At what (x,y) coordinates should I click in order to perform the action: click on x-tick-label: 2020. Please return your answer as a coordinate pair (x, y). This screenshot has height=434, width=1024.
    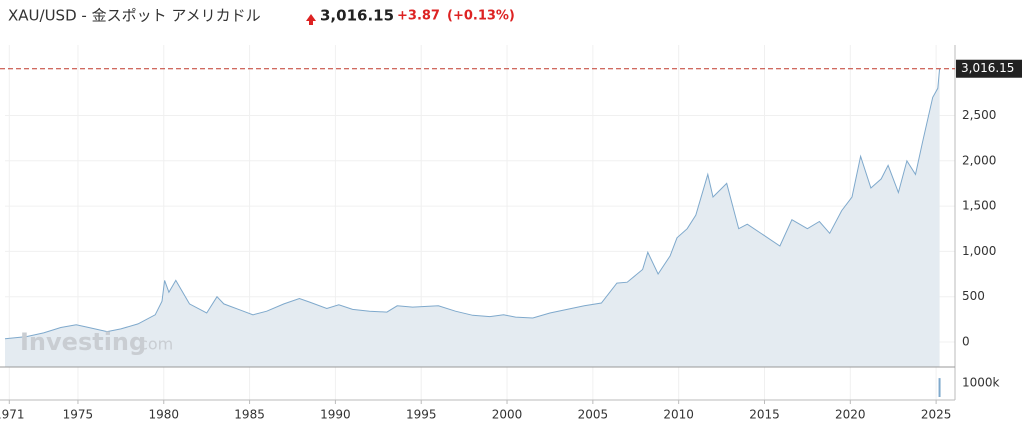
    Looking at the image, I should click on (850, 415).